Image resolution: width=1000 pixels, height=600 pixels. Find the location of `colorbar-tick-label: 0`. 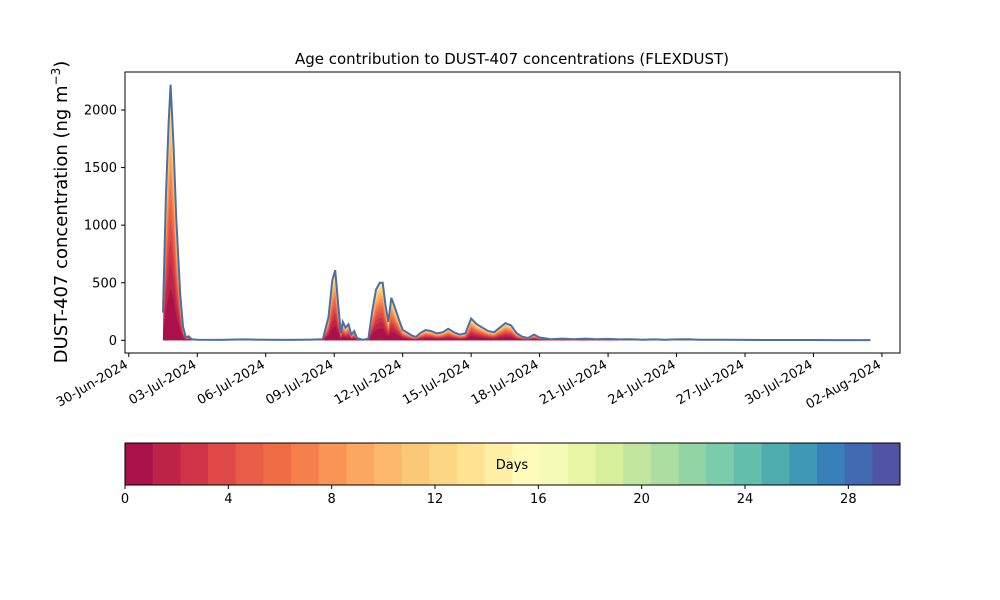

colorbar-tick-label: 0 is located at coordinates (125, 499).